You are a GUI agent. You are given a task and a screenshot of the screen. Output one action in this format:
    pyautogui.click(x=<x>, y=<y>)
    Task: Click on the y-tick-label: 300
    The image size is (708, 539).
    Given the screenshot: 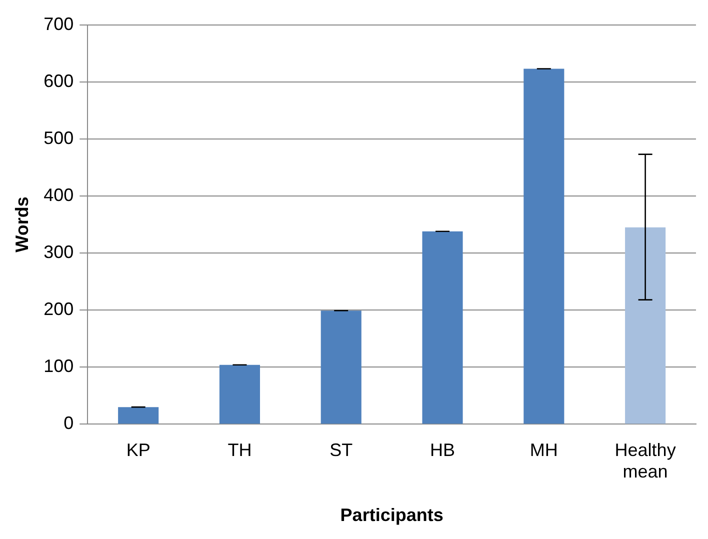 What is the action you would take?
    pyautogui.click(x=59, y=252)
    